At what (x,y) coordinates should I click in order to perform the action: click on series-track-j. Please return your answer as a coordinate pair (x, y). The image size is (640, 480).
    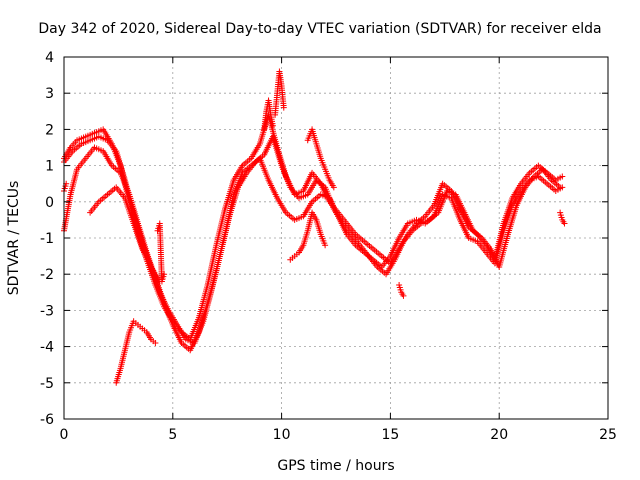
    Looking at the image, I should click on (65, 187).